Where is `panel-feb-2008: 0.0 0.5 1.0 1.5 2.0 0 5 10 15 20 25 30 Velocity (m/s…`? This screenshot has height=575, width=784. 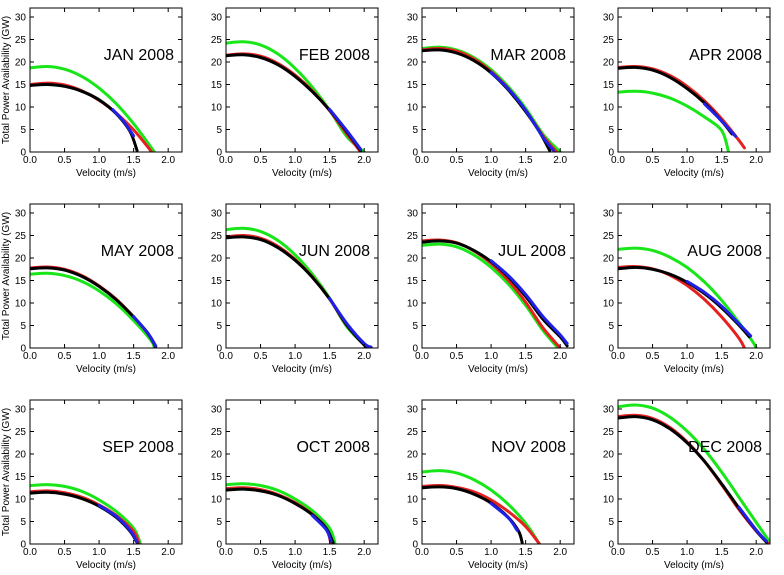 panel-feb-2008: 0.0 0.5 1.0 1.5 2.0 0 5 10 15 20 25 30 Velocity (m/s… is located at coordinates (295, 93).